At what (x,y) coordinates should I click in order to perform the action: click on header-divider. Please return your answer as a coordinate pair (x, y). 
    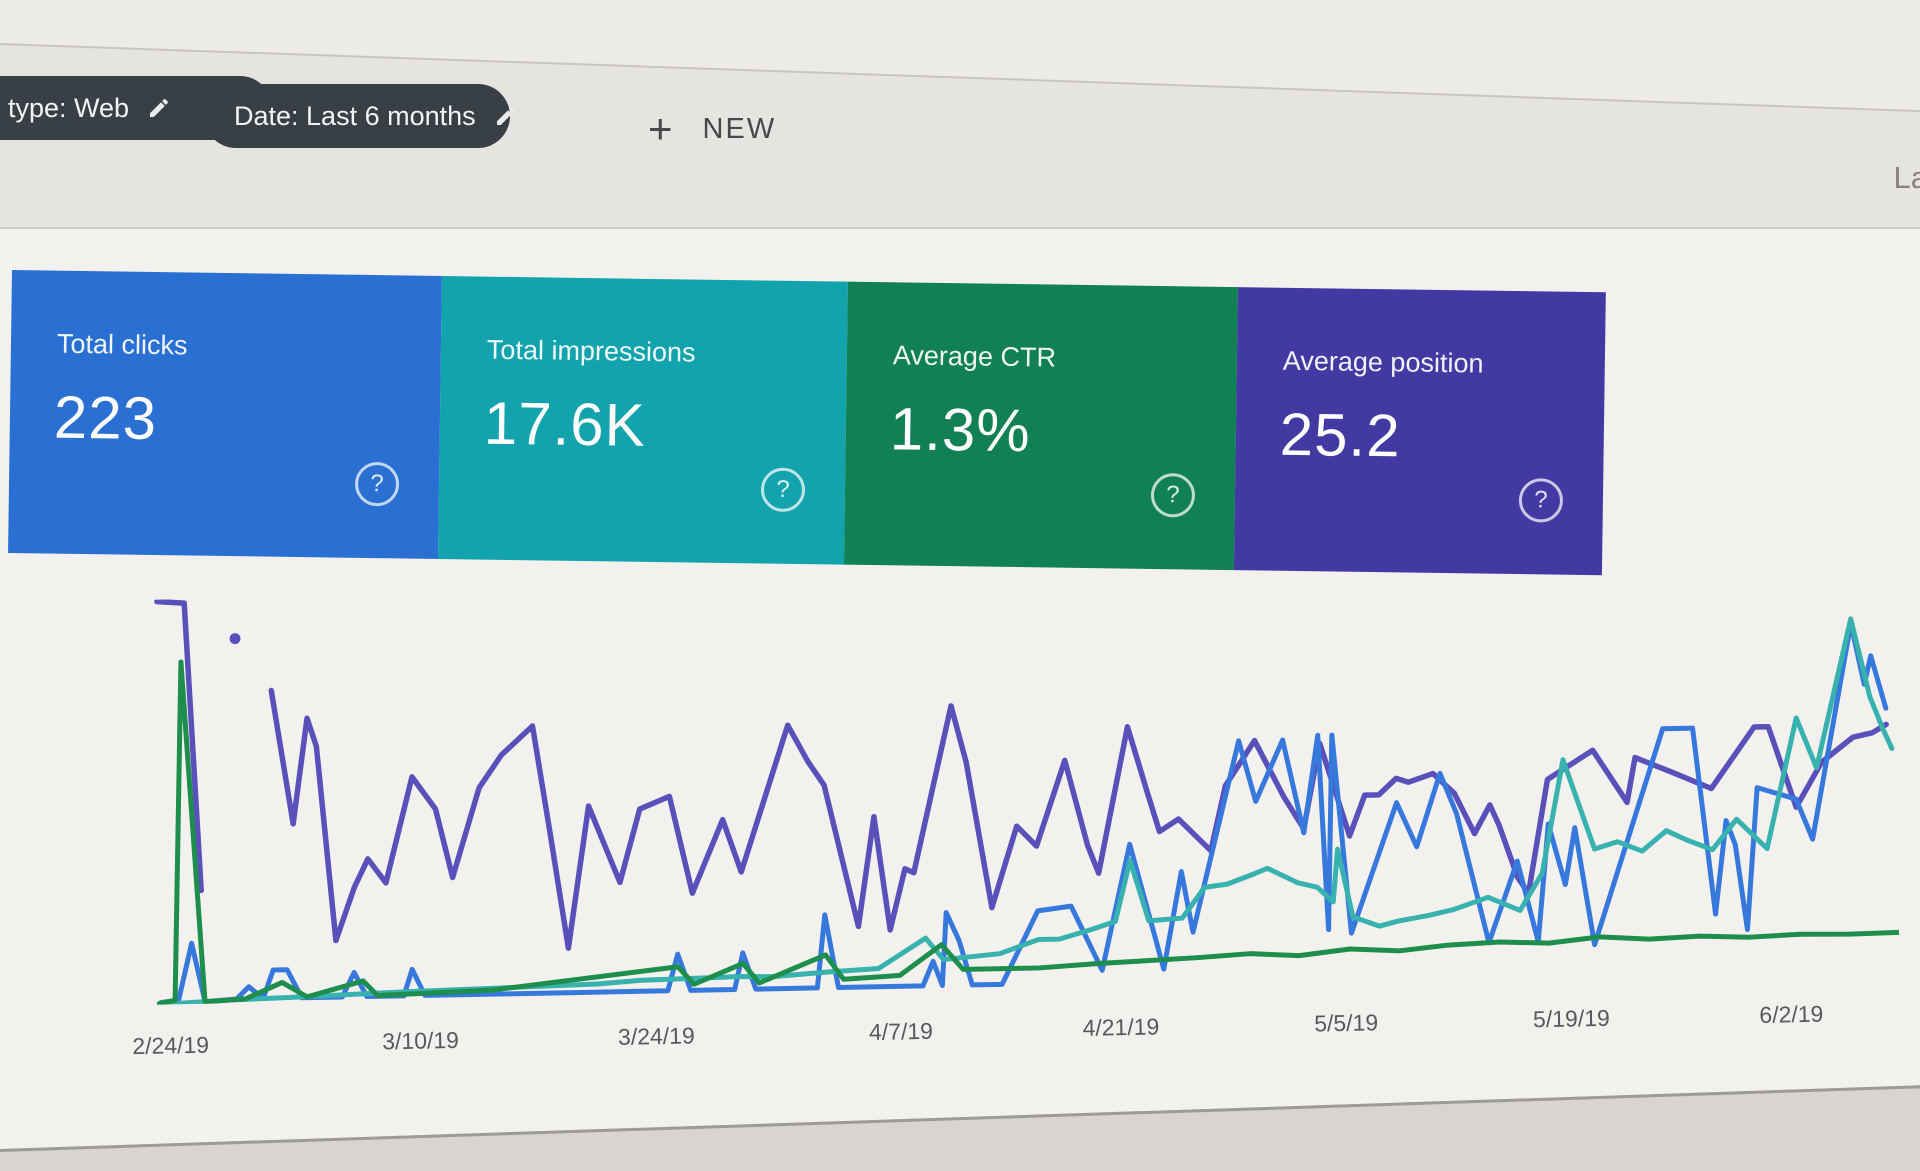
    Looking at the image, I should click on (960, 228).